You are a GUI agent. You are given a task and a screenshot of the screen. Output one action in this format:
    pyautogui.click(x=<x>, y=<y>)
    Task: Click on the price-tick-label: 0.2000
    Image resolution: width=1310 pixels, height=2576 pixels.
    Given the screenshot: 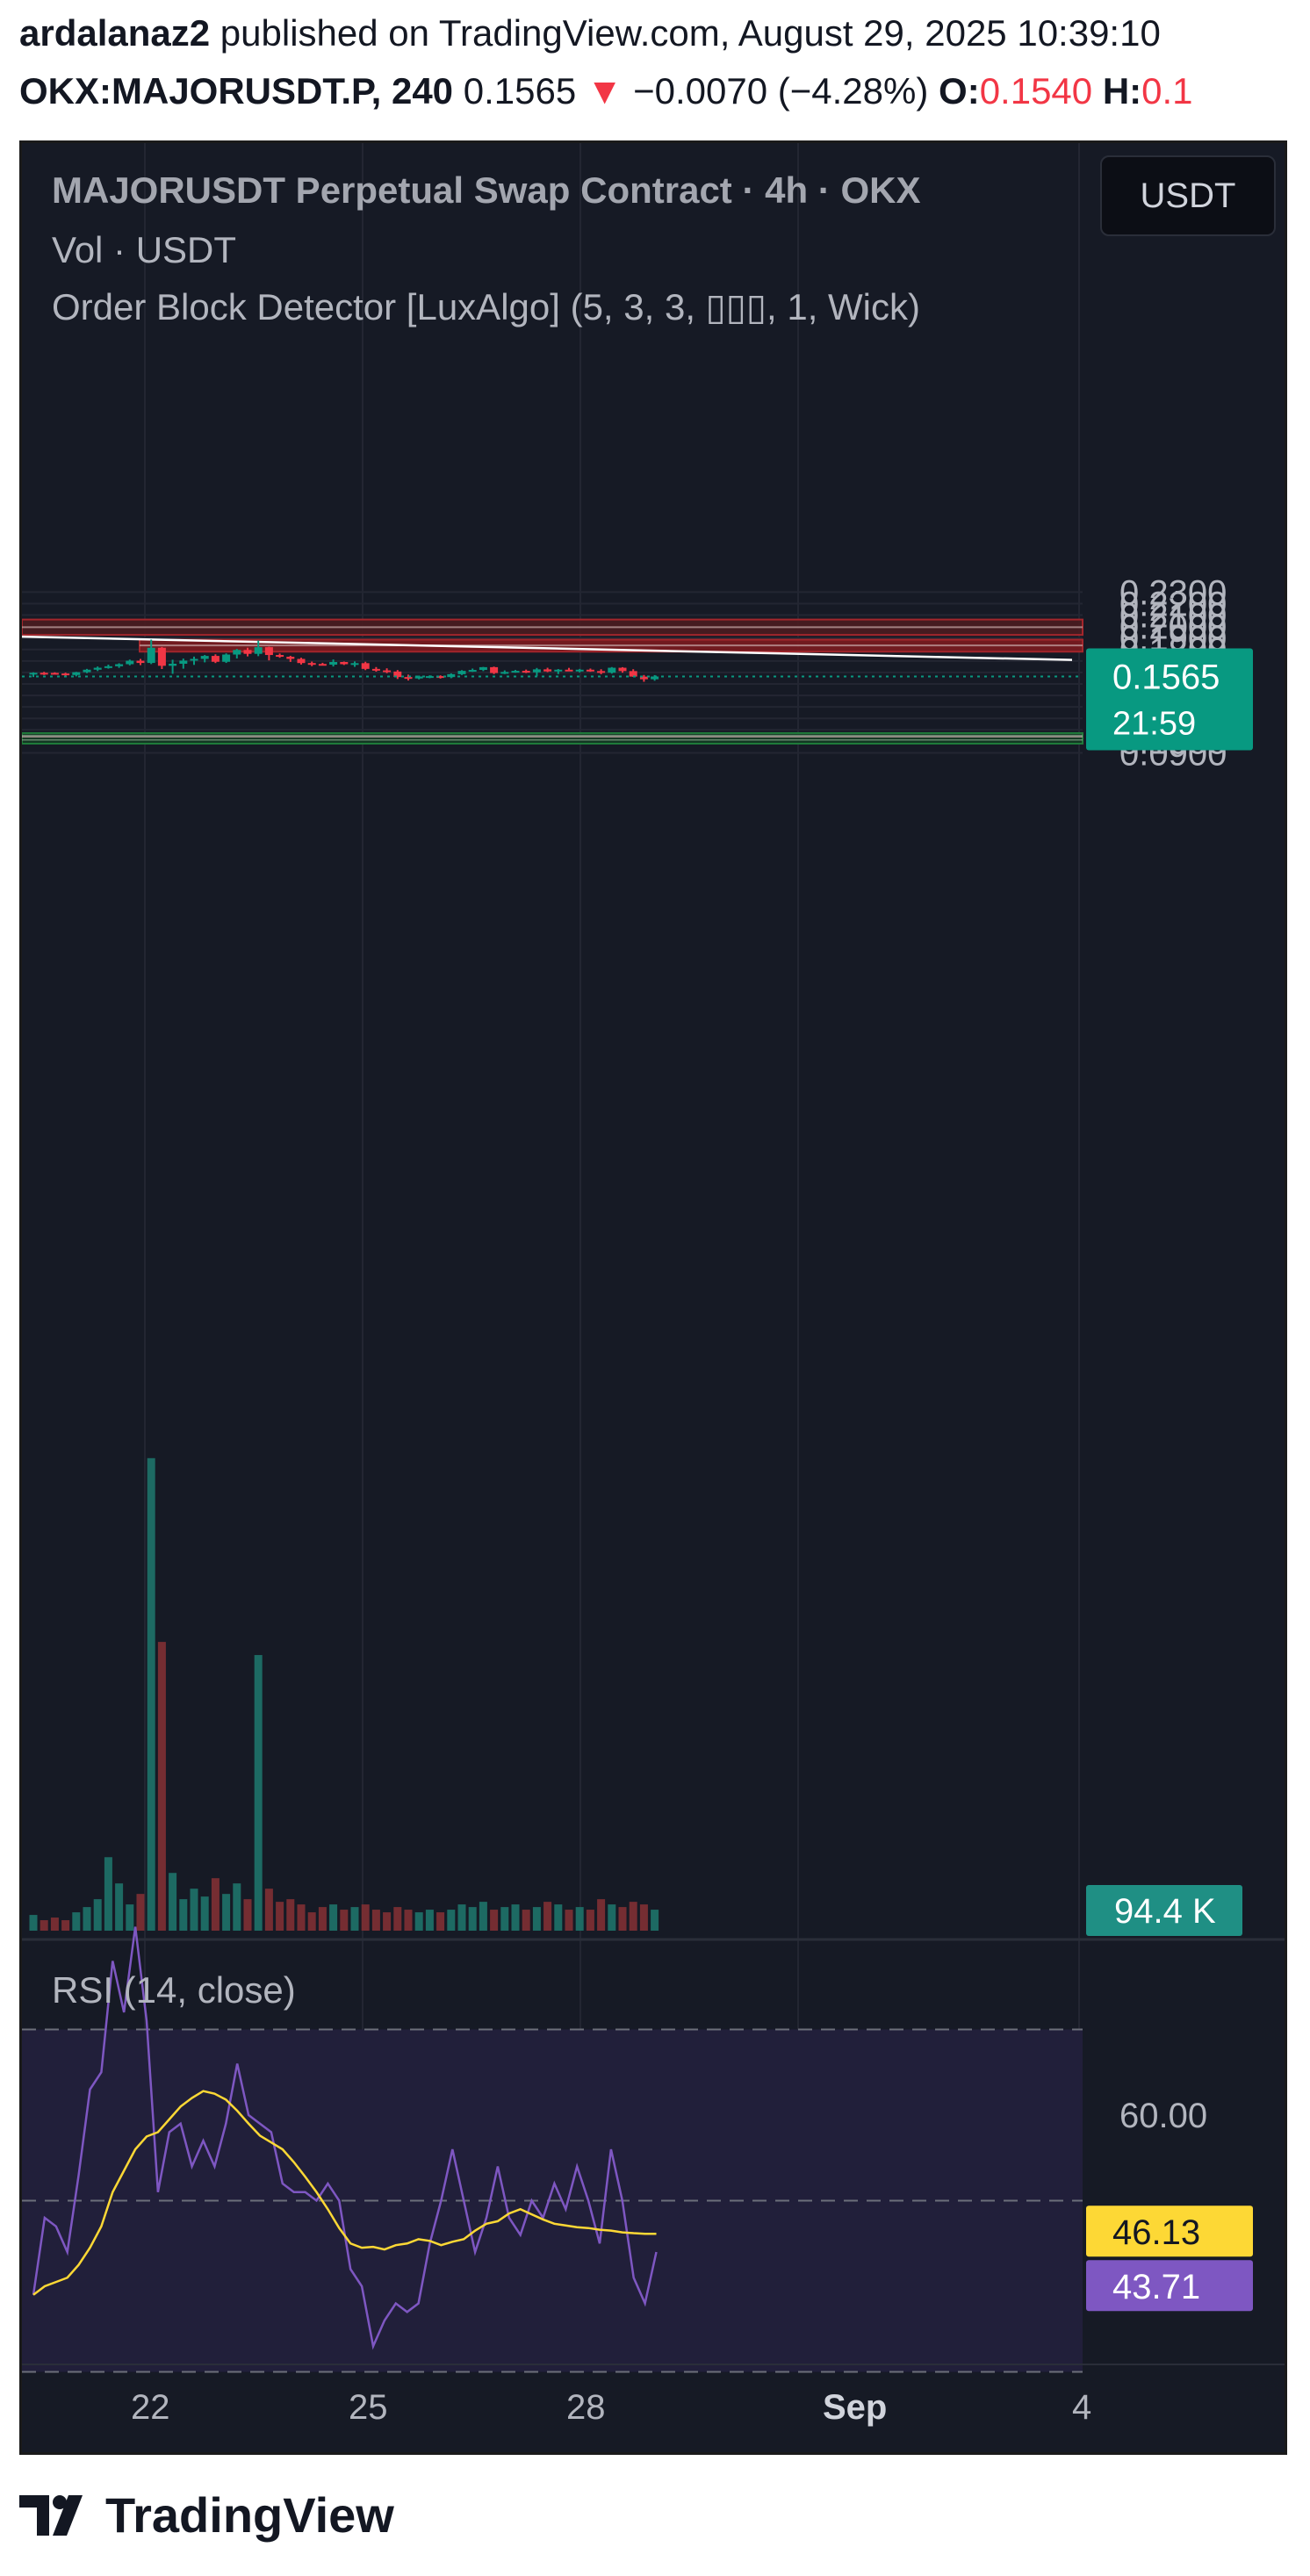 What is the action you would take?
    pyautogui.click(x=1173, y=627)
    